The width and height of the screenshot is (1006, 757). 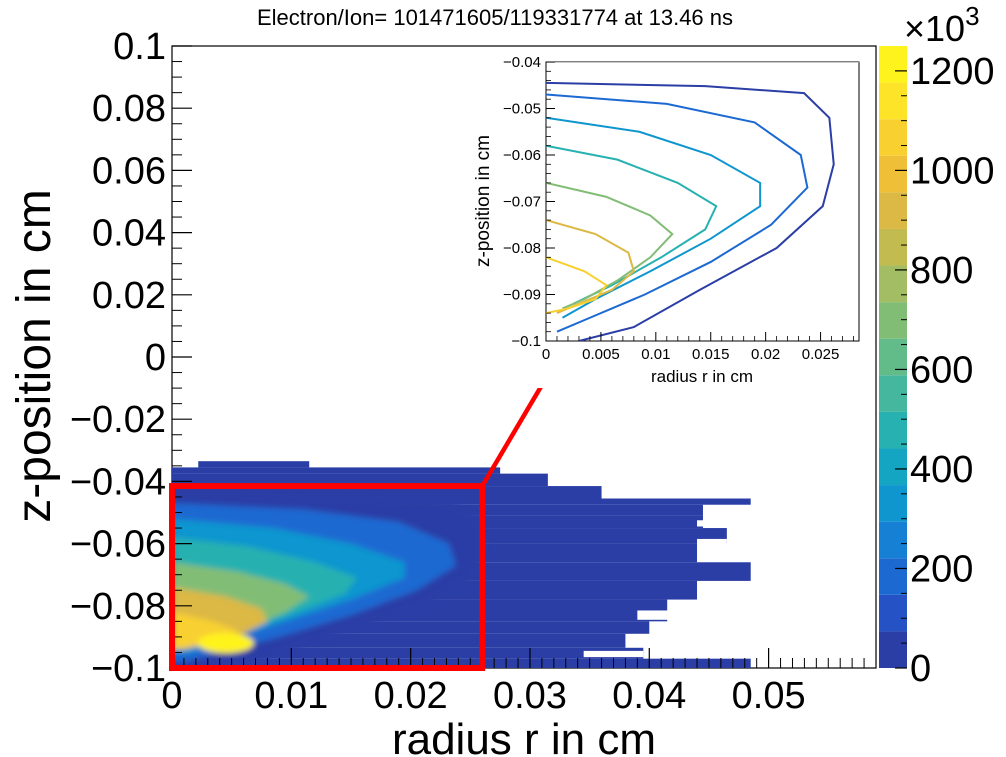 What do you see at coordinates (941, 470) in the screenshot?
I see `colorbar-tick-label: 400` at bounding box center [941, 470].